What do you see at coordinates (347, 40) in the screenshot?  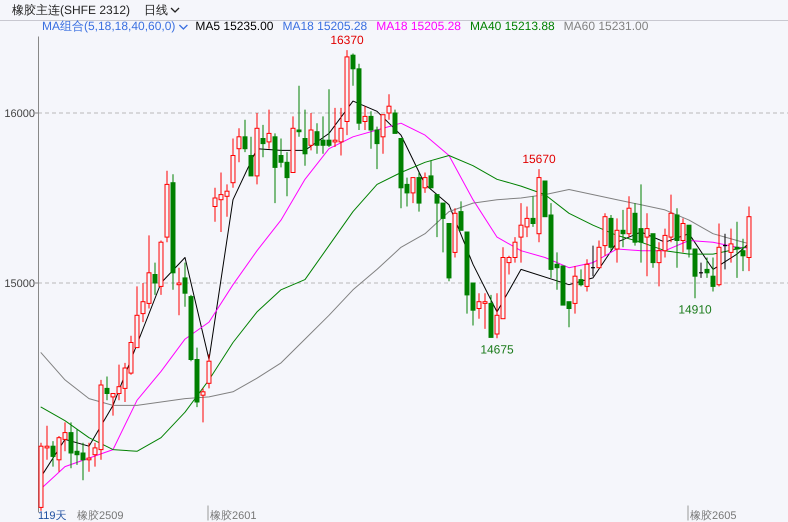 I see `annotation: 16370` at bounding box center [347, 40].